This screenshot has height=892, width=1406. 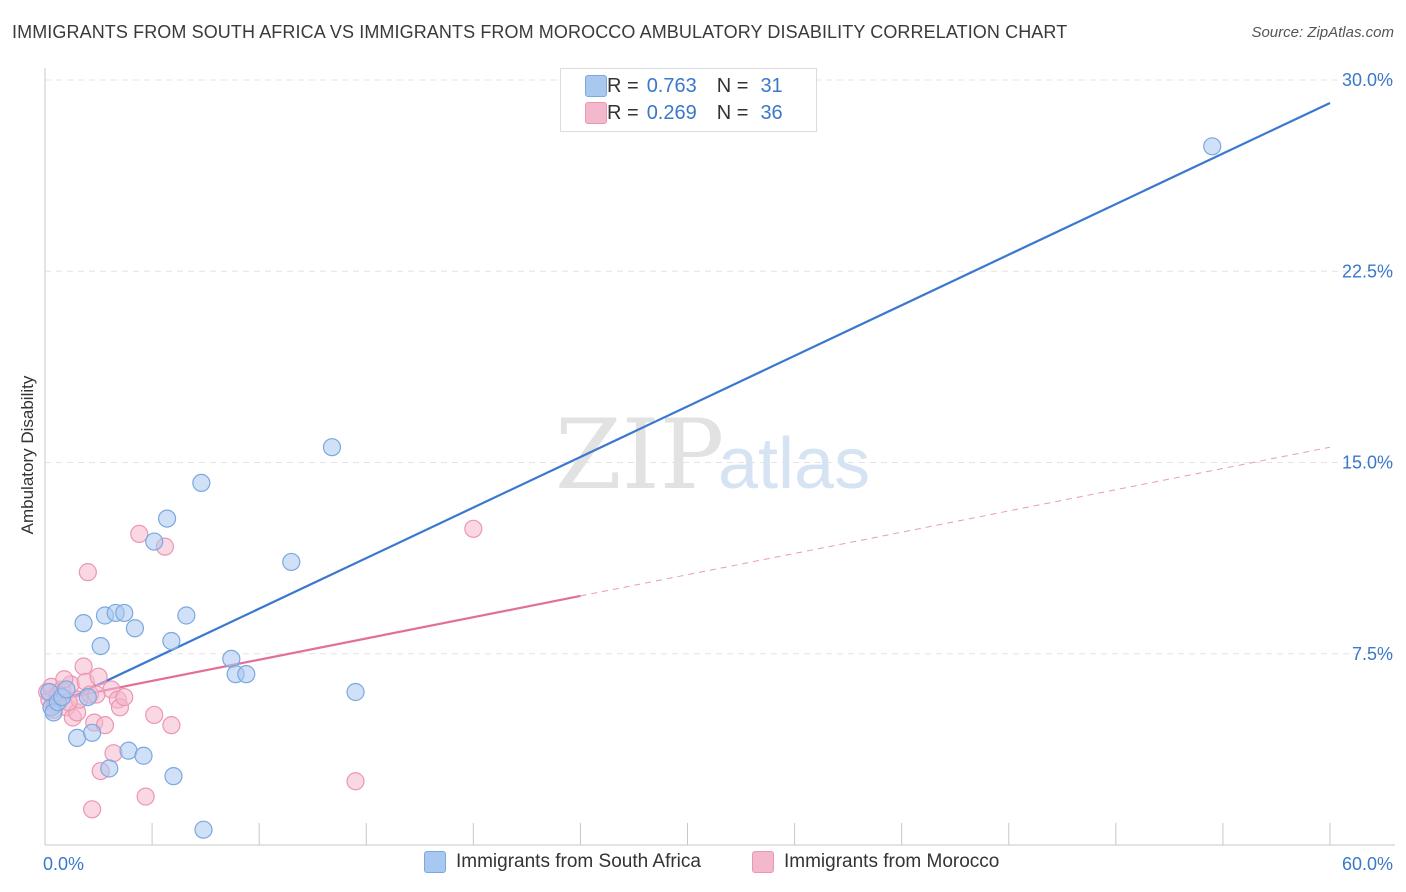 What do you see at coordinates (63, 864) in the screenshot?
I see `x-tick-label: 0.0%` at bounding box center [63, 864].